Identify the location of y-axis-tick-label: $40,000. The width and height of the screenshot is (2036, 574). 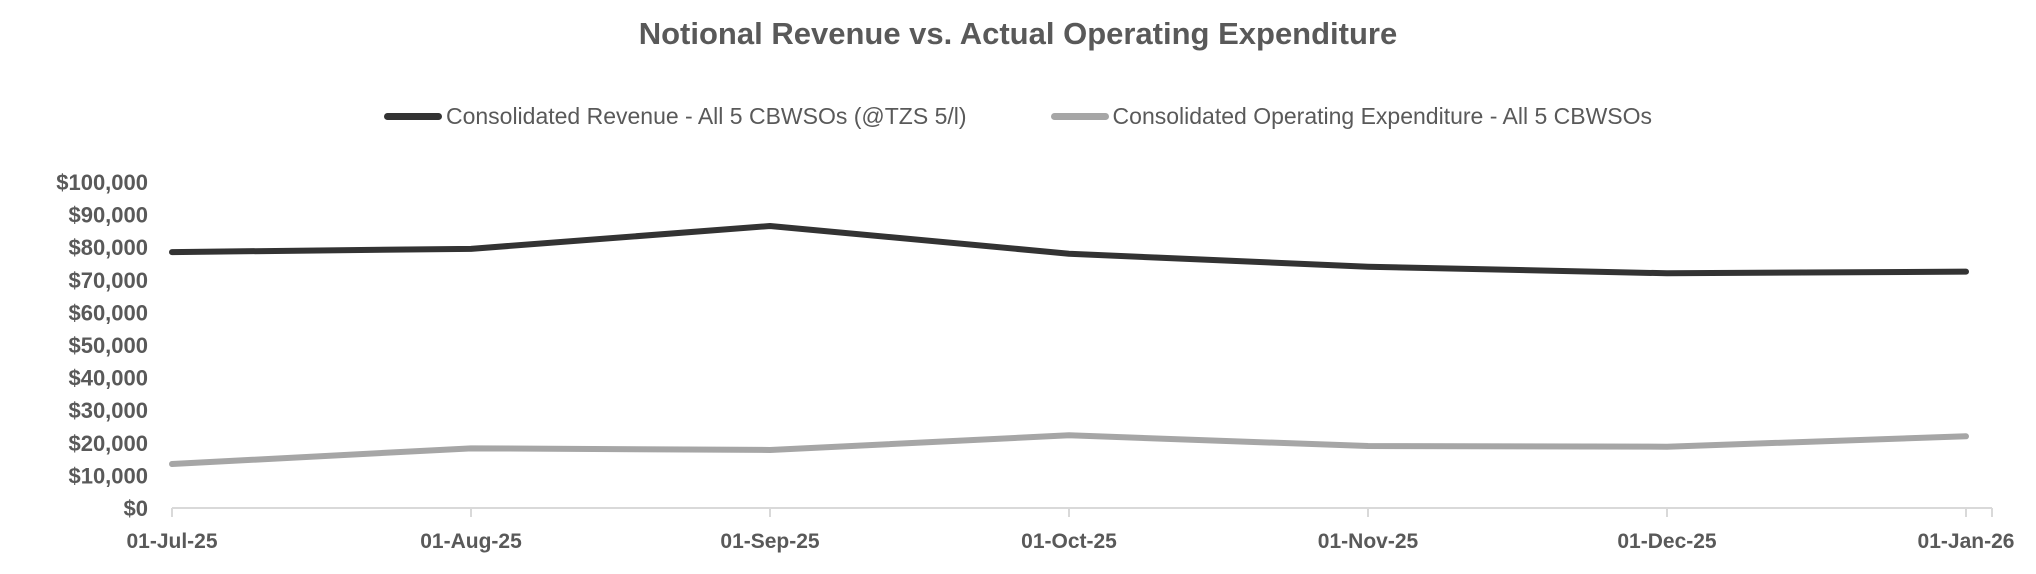
(108, 378).